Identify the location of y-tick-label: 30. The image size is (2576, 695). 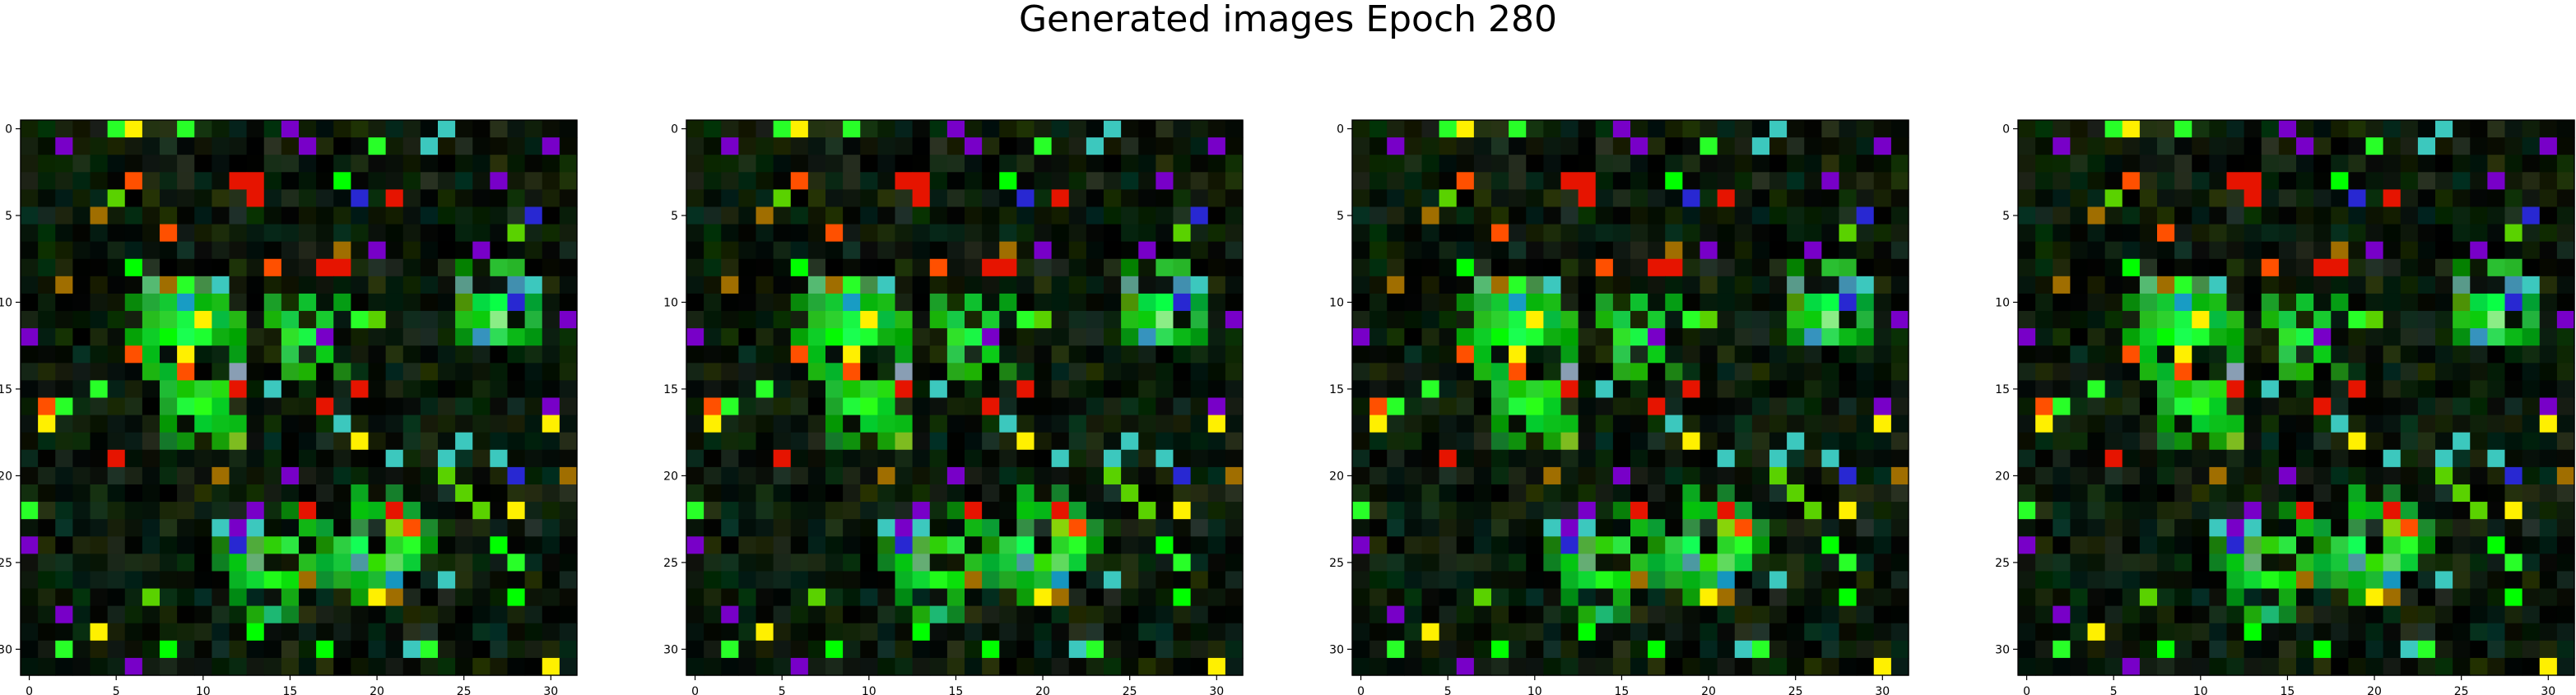
(2002, 649).